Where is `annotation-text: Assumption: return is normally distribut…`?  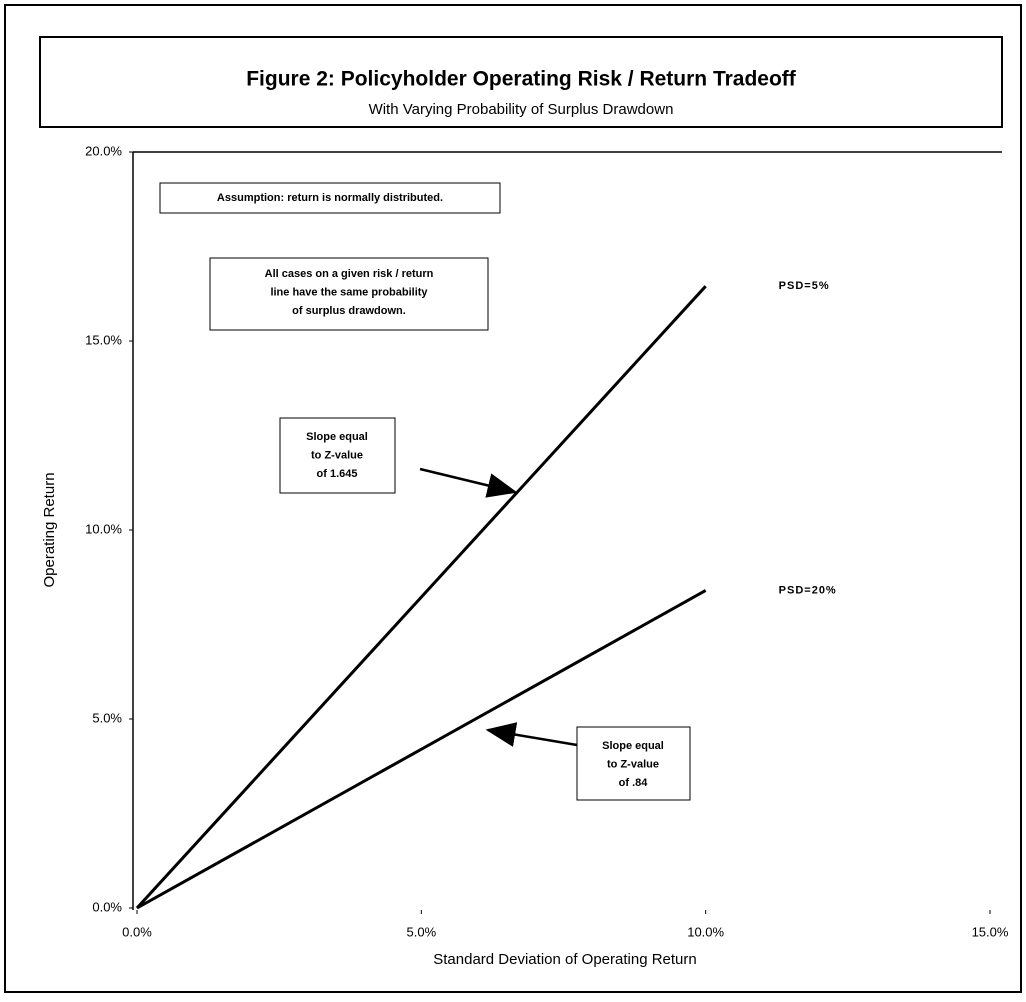
annotation-text: Assumption: return is normally distribut… is located at coordinates (330, 198).